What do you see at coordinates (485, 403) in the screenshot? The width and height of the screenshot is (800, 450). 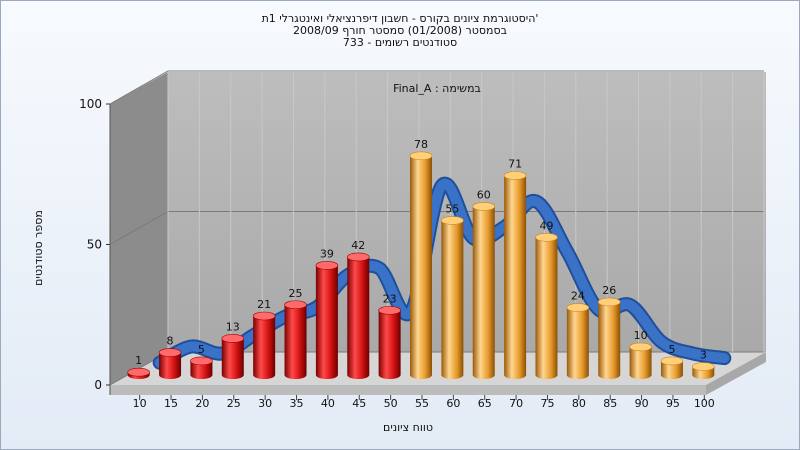 I see `x-tick-label: 65` at bounding box center [485, 403].